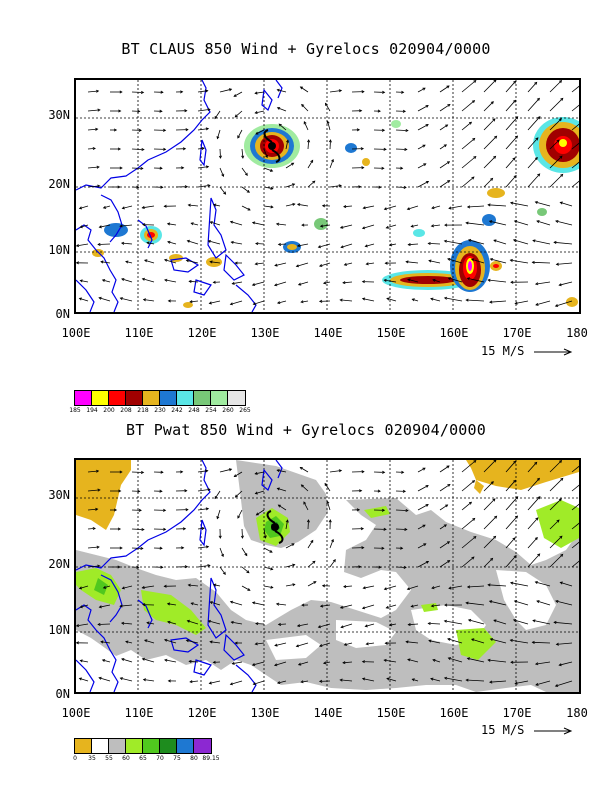 The image size is (612, 792). What do you see at coordinates (202, 713) in the screenshot?
I see `panel2-lon-120e: 120E` at bounding box center [202, 713].